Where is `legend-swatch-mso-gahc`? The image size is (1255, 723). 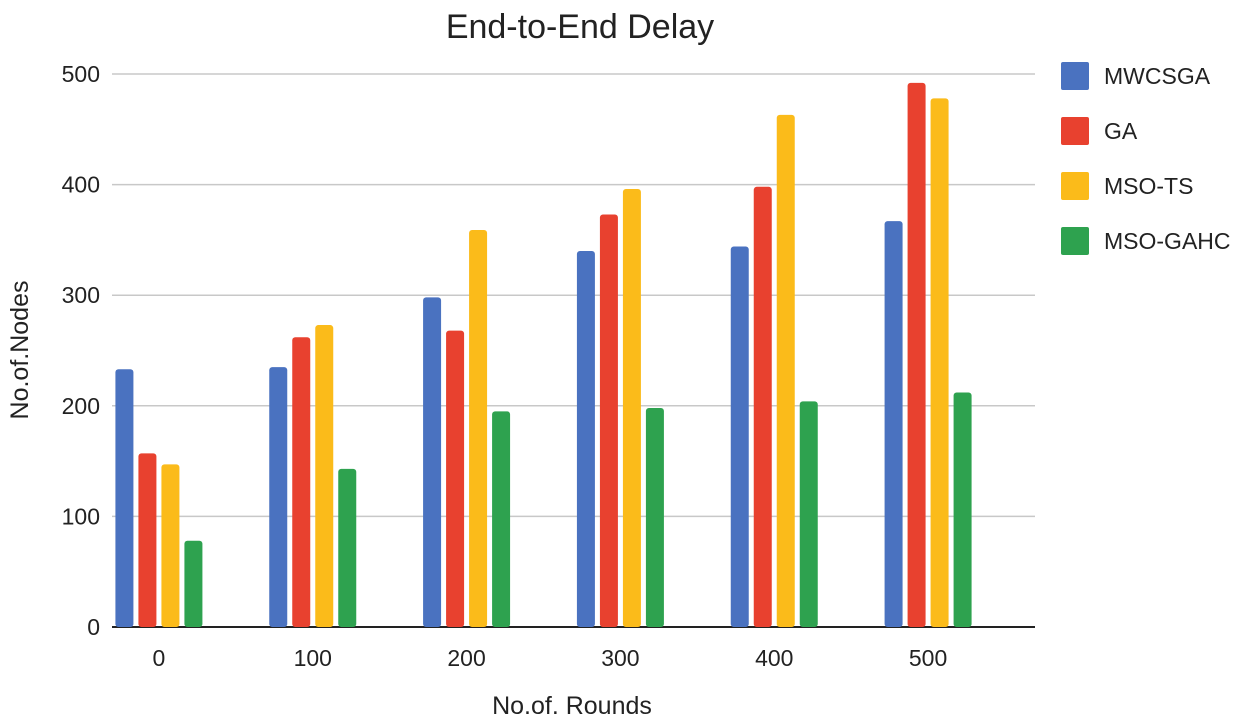
legend-swatch-mso-gahc is located at coordinates (1075, 241).